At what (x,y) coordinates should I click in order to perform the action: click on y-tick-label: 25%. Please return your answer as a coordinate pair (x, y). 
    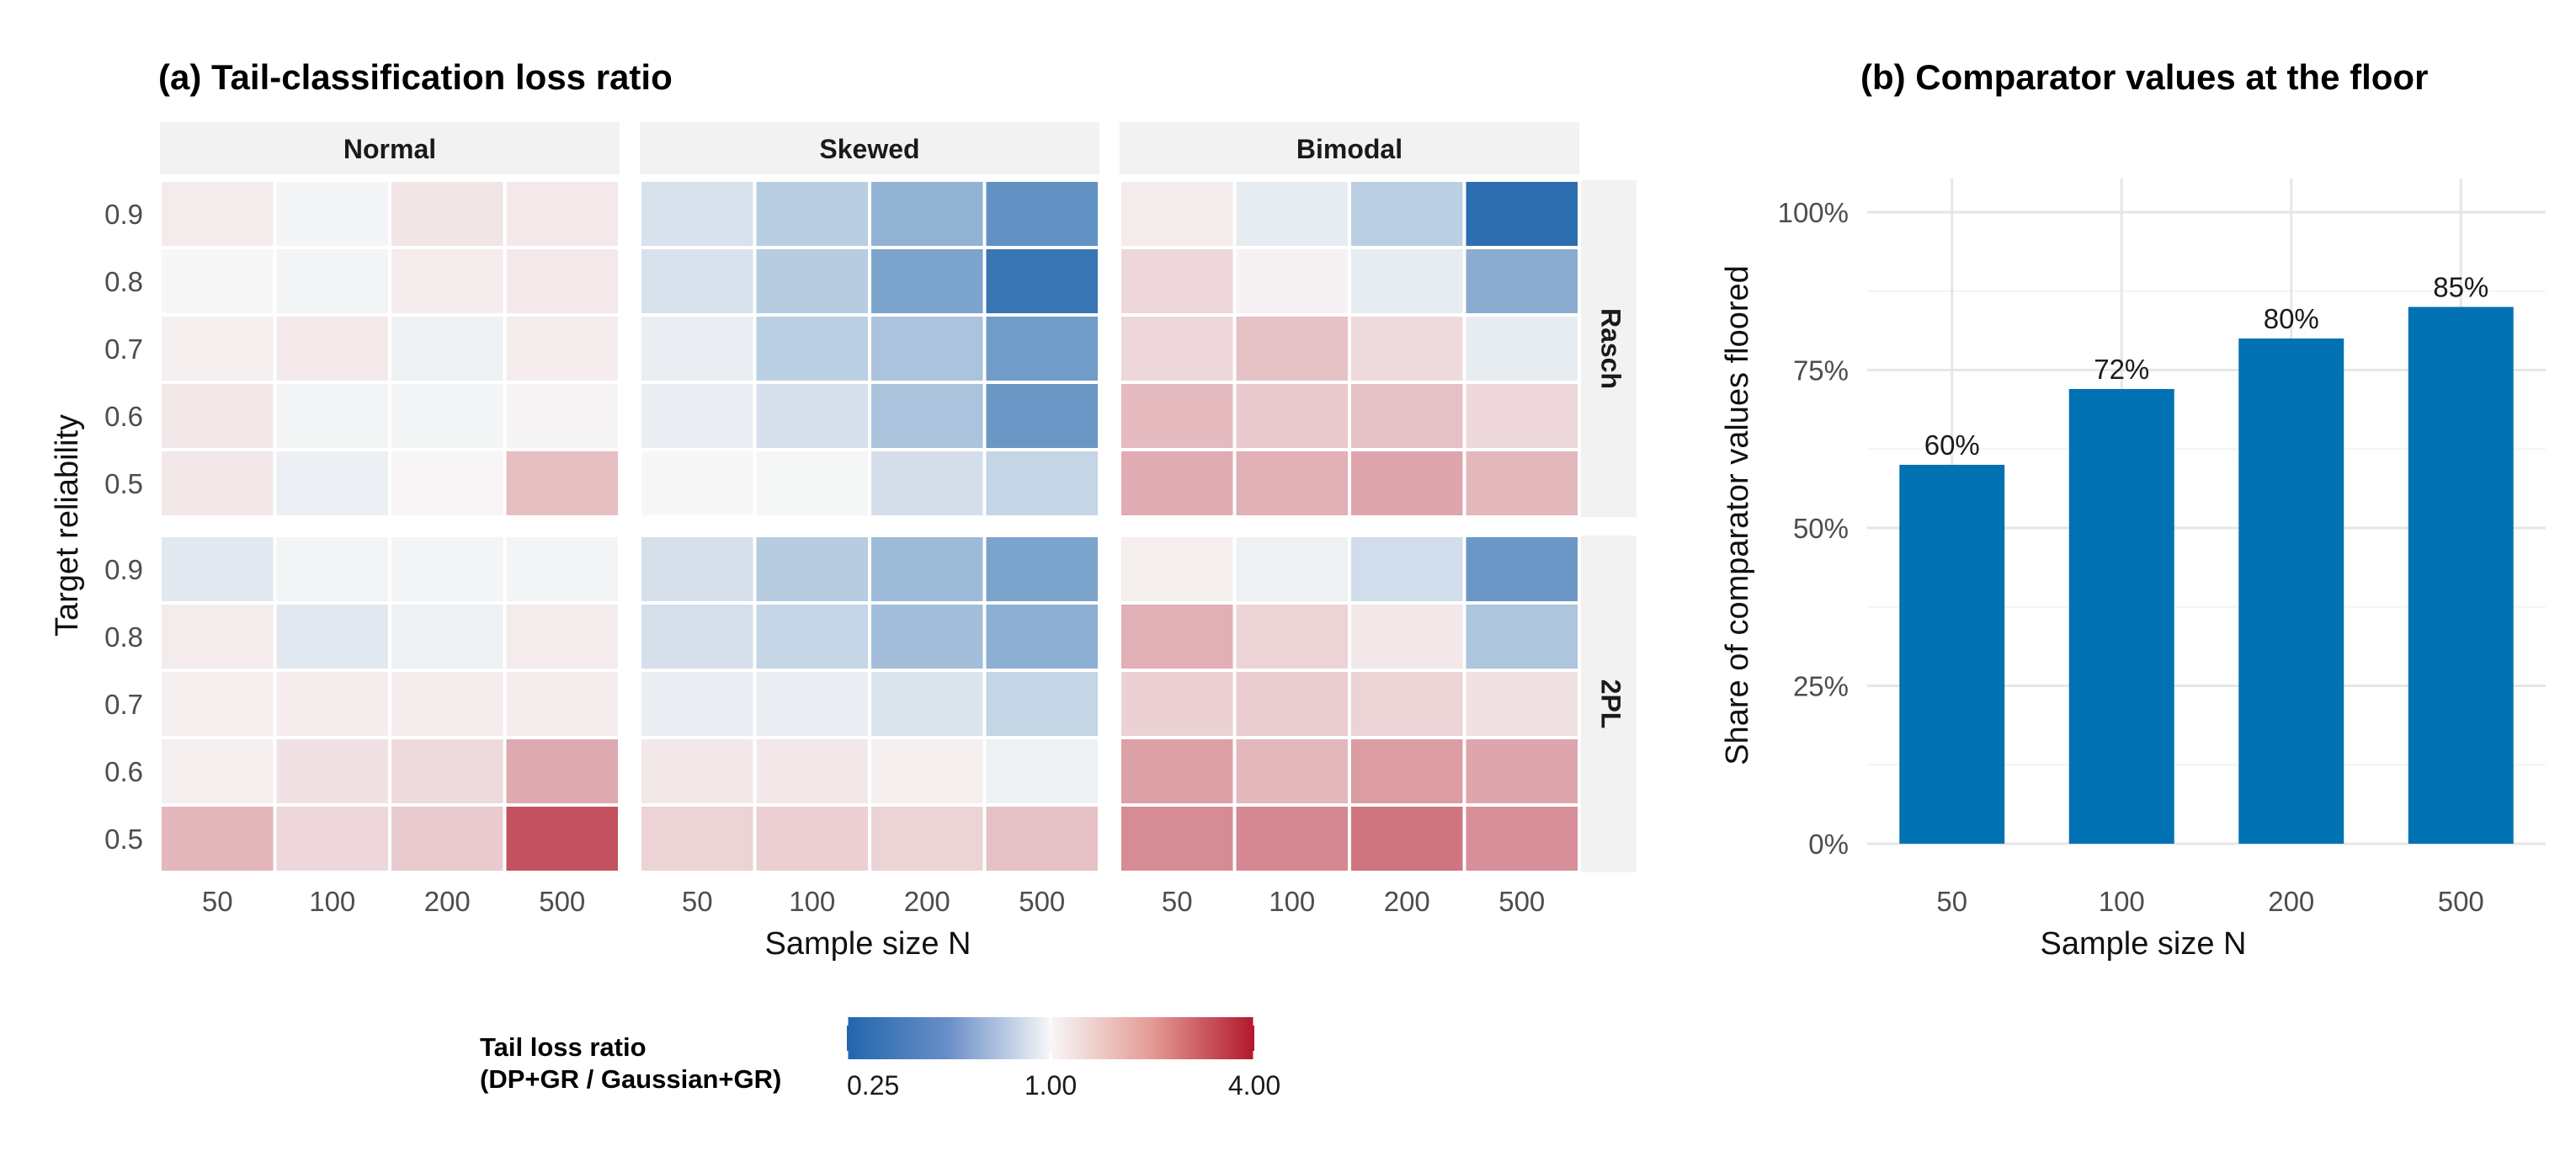
    Looking at the image, I should click on (1821, 686).